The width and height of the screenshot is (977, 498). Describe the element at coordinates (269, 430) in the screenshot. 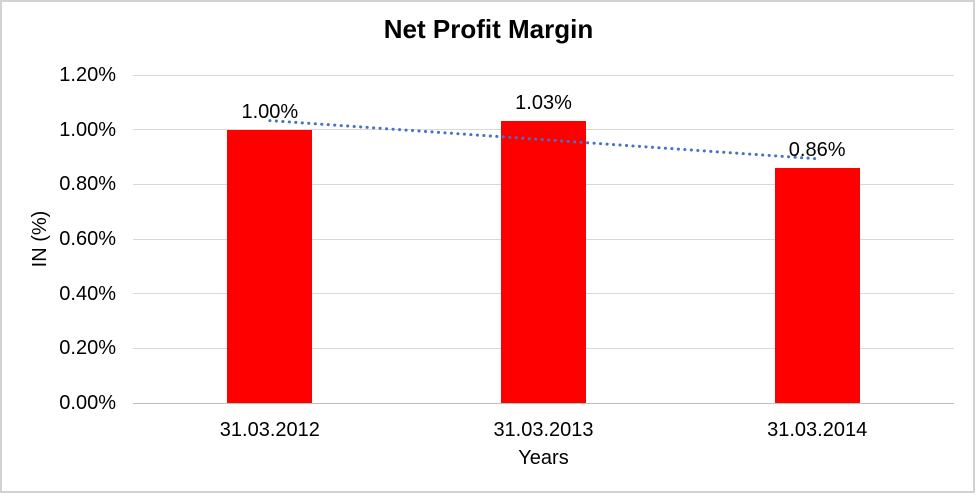

I see `x-tick-label: 31.03.2012` at that location.